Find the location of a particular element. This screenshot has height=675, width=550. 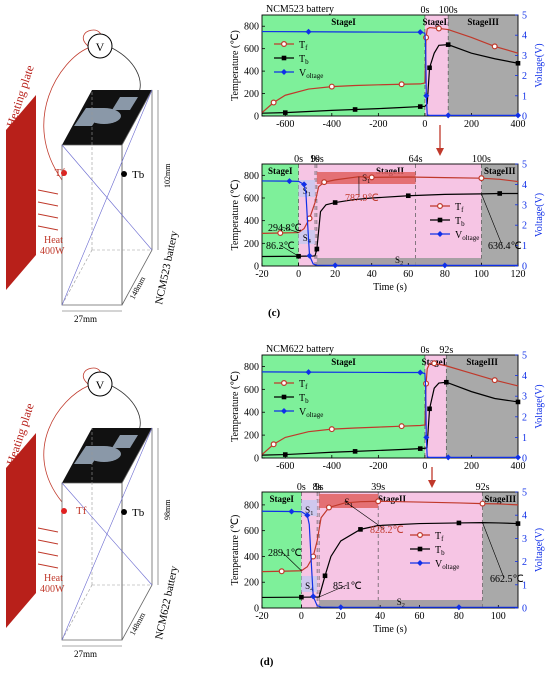

y2-tick-label: 1 is located at coordinates (524, 585).